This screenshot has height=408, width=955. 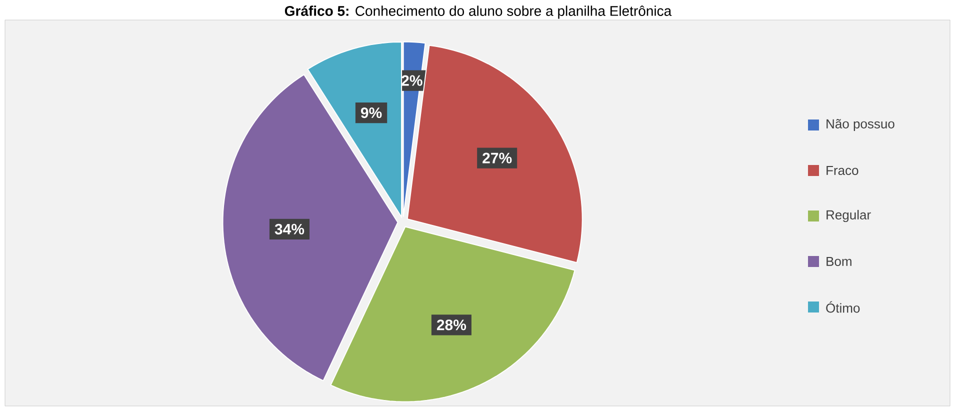 I want to click on data-label: 2%, so click(x=412, y=80).